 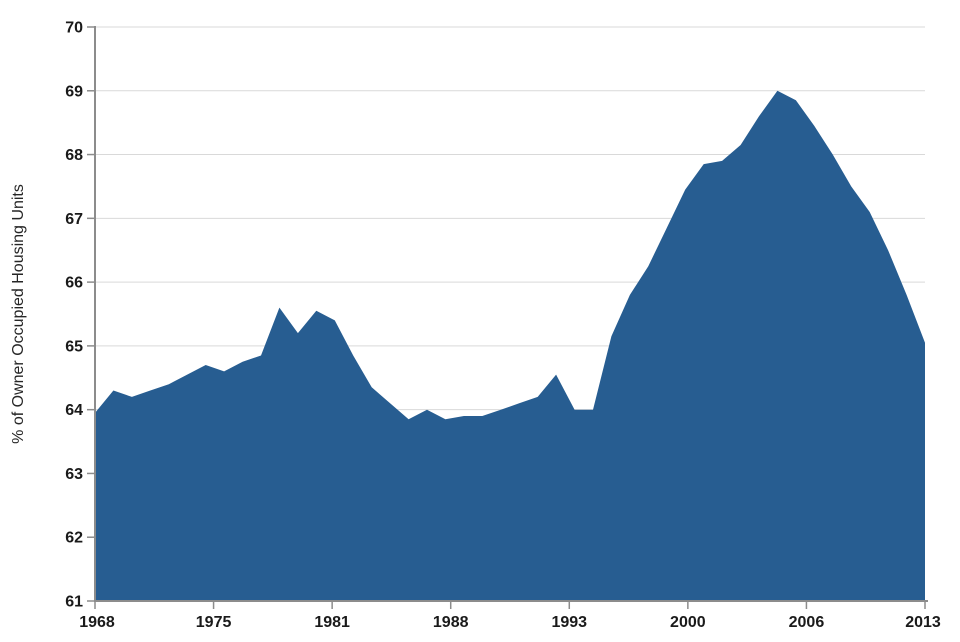 I want to click on y-tick-label: 64, so click(x=74, y=410).